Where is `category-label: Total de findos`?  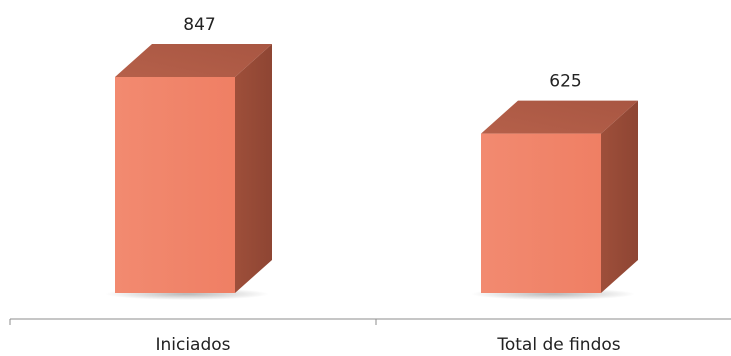
category-label: Total de findos is located at coordinates (558, 345).